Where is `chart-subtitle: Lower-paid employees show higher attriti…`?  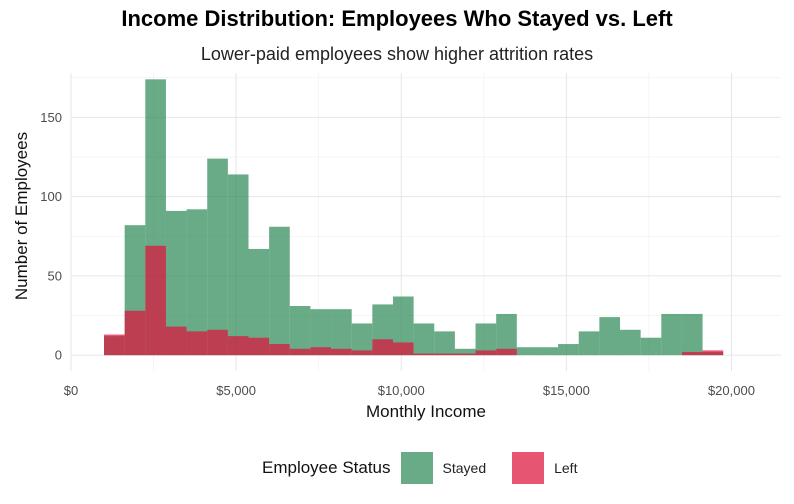
chart-subtitle: Lower-paid employees show higher attriti… is located at coordinates (397, 54).